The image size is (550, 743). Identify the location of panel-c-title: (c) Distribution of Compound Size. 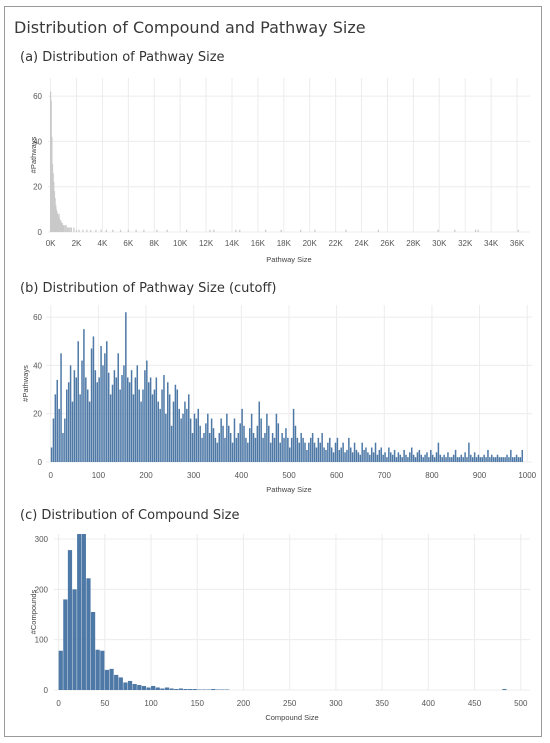
(130, 515).